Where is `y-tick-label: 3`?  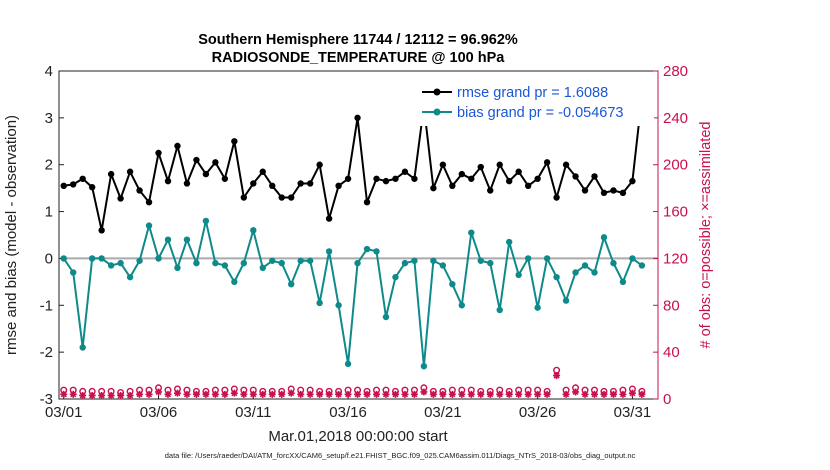
y-tick-label: 3 is located at coordinates (49, 118).